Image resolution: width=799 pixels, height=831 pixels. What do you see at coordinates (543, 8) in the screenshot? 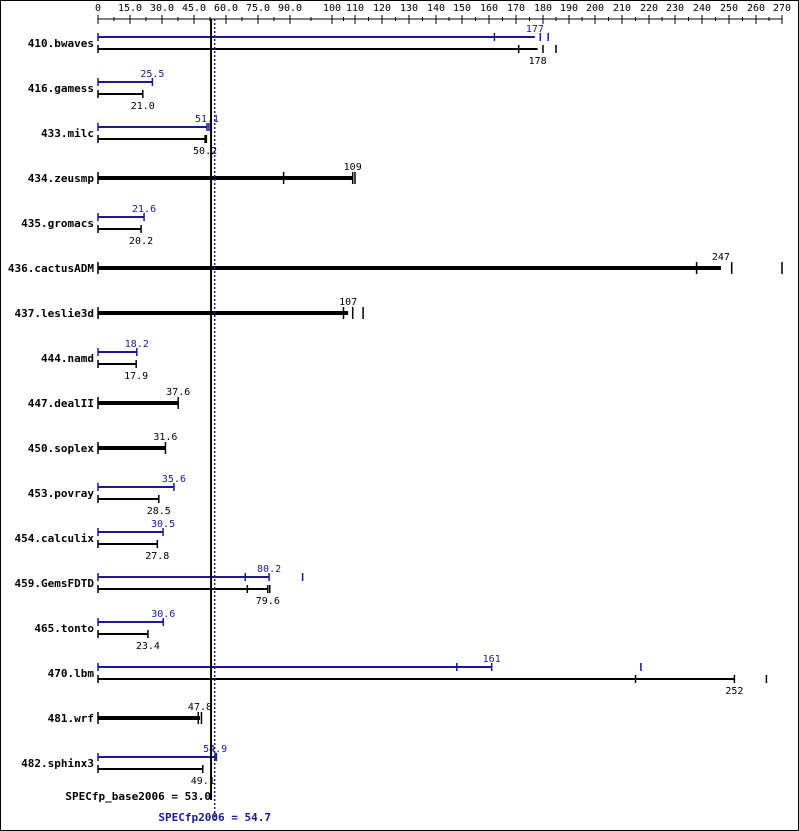
I see `x-tick-label: 180` at bounding box center [543, 8].